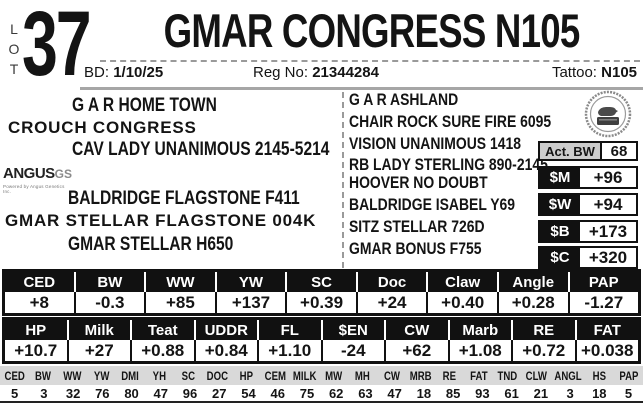 The width and height of the screenshot is (643, 407). I want to click on dollar-m-label: $M, so click(560, 177).